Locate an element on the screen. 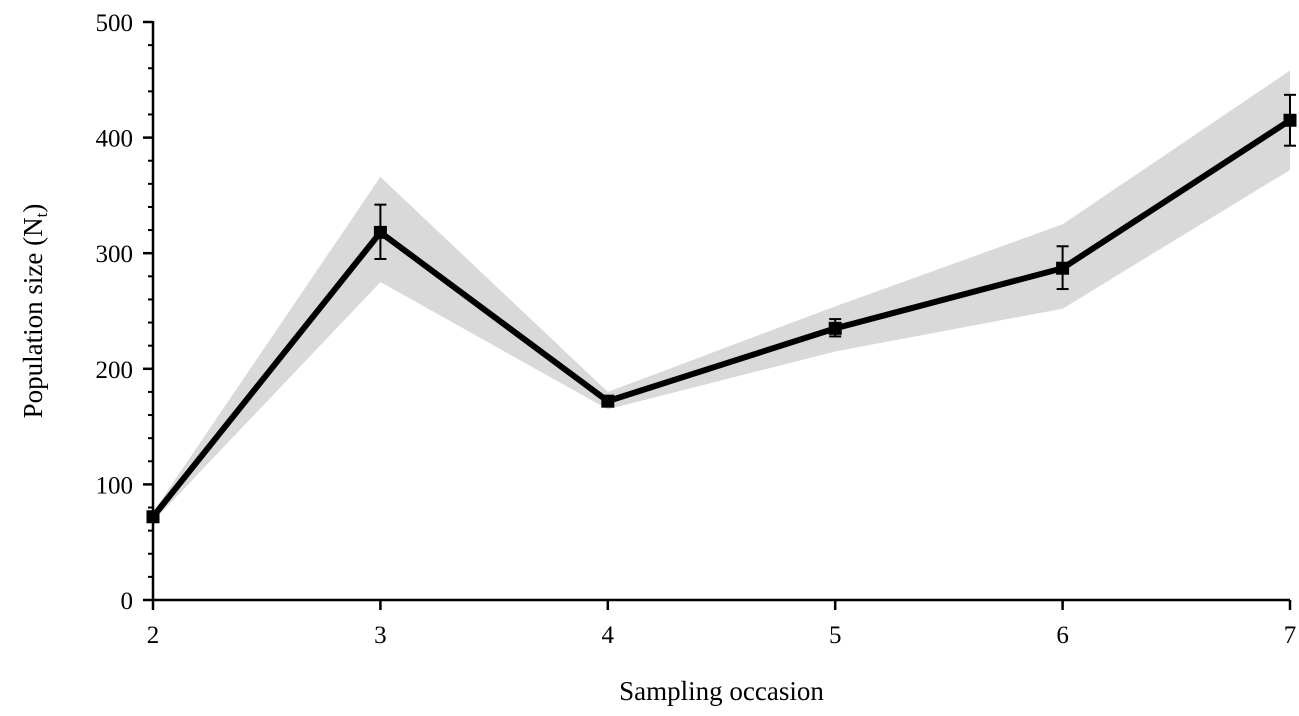 The image size is (1299, 716). y-tick-label: 300 is located at coordinates (115, 254).